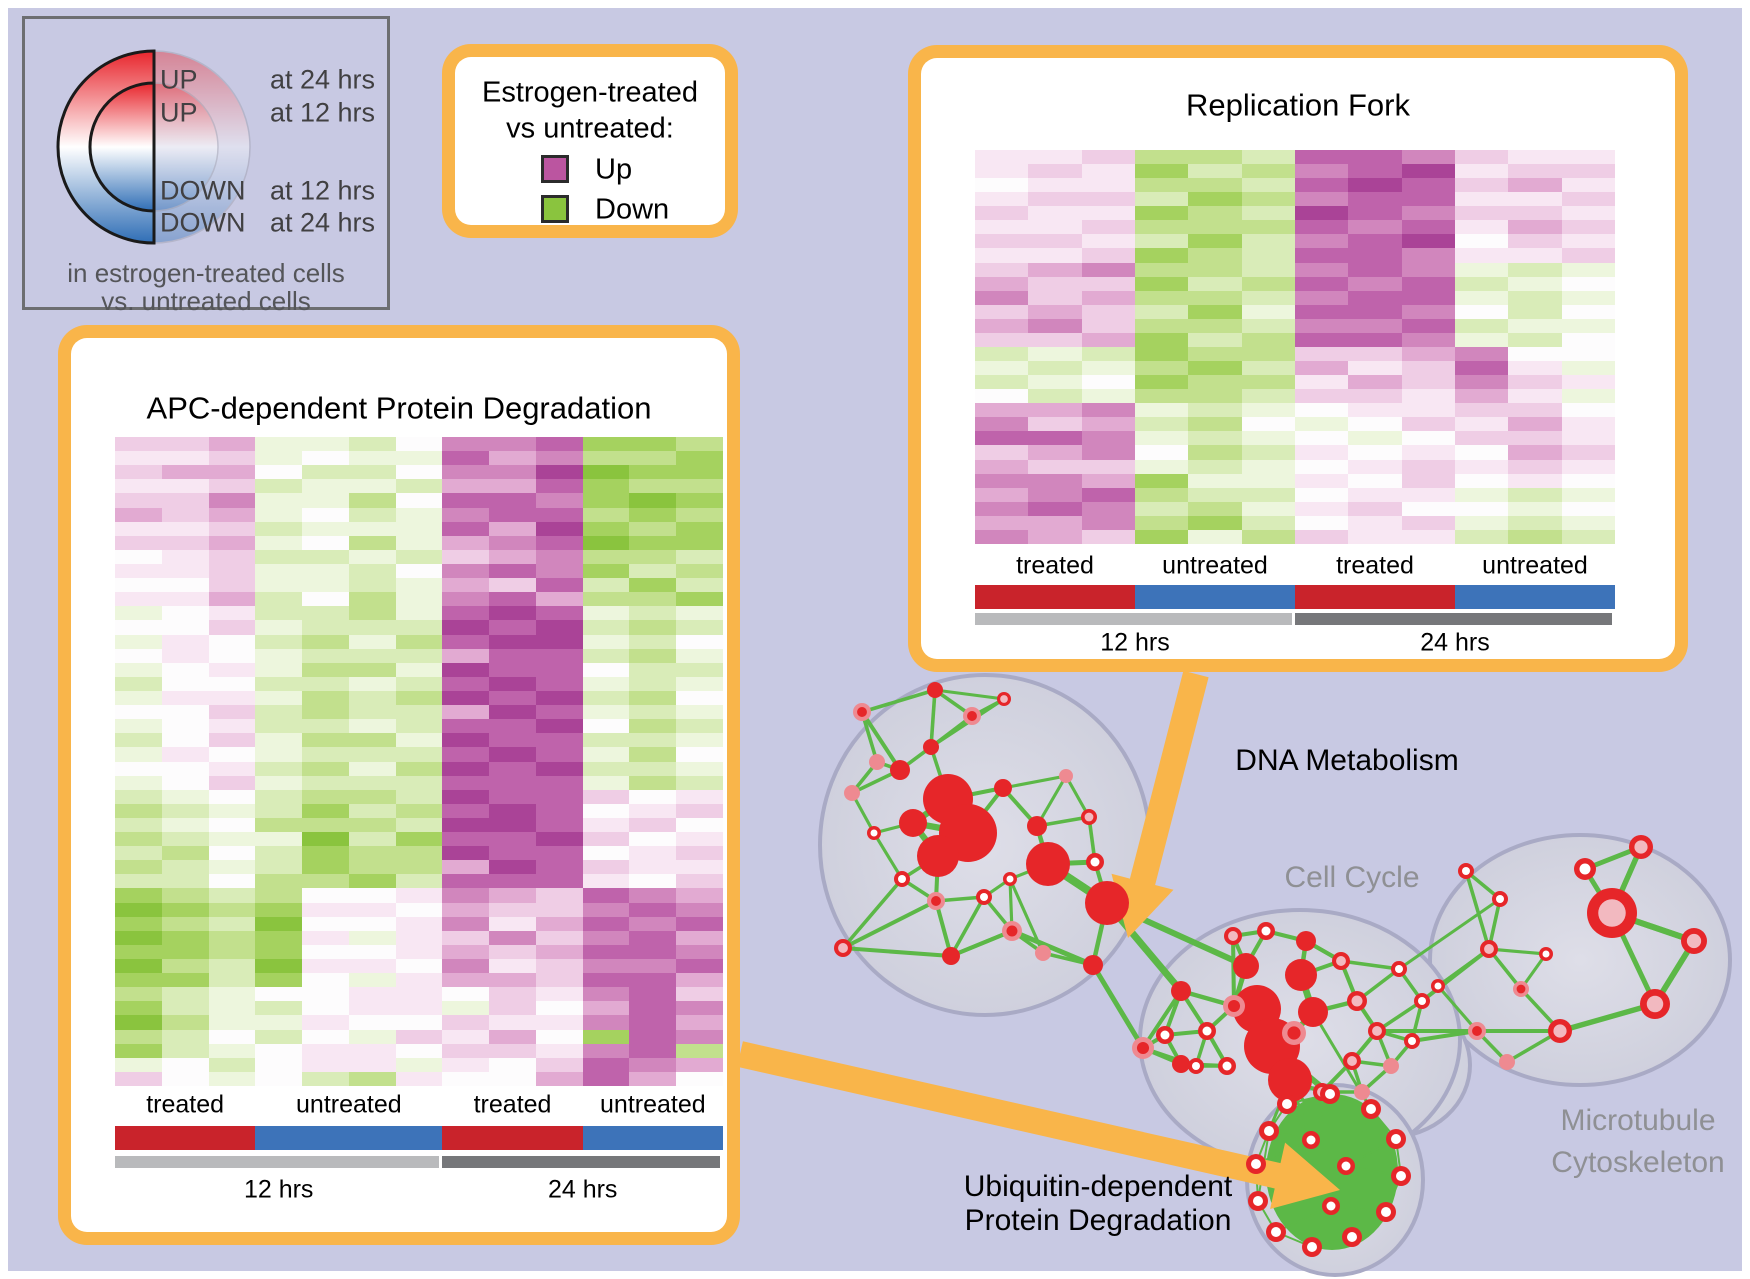 The width and height of the screenshot is (1750, 1279). What do you see at coordinates (277, 1162) in the screenshot?
I see `time-bar` at bounding box center [277, 1162].